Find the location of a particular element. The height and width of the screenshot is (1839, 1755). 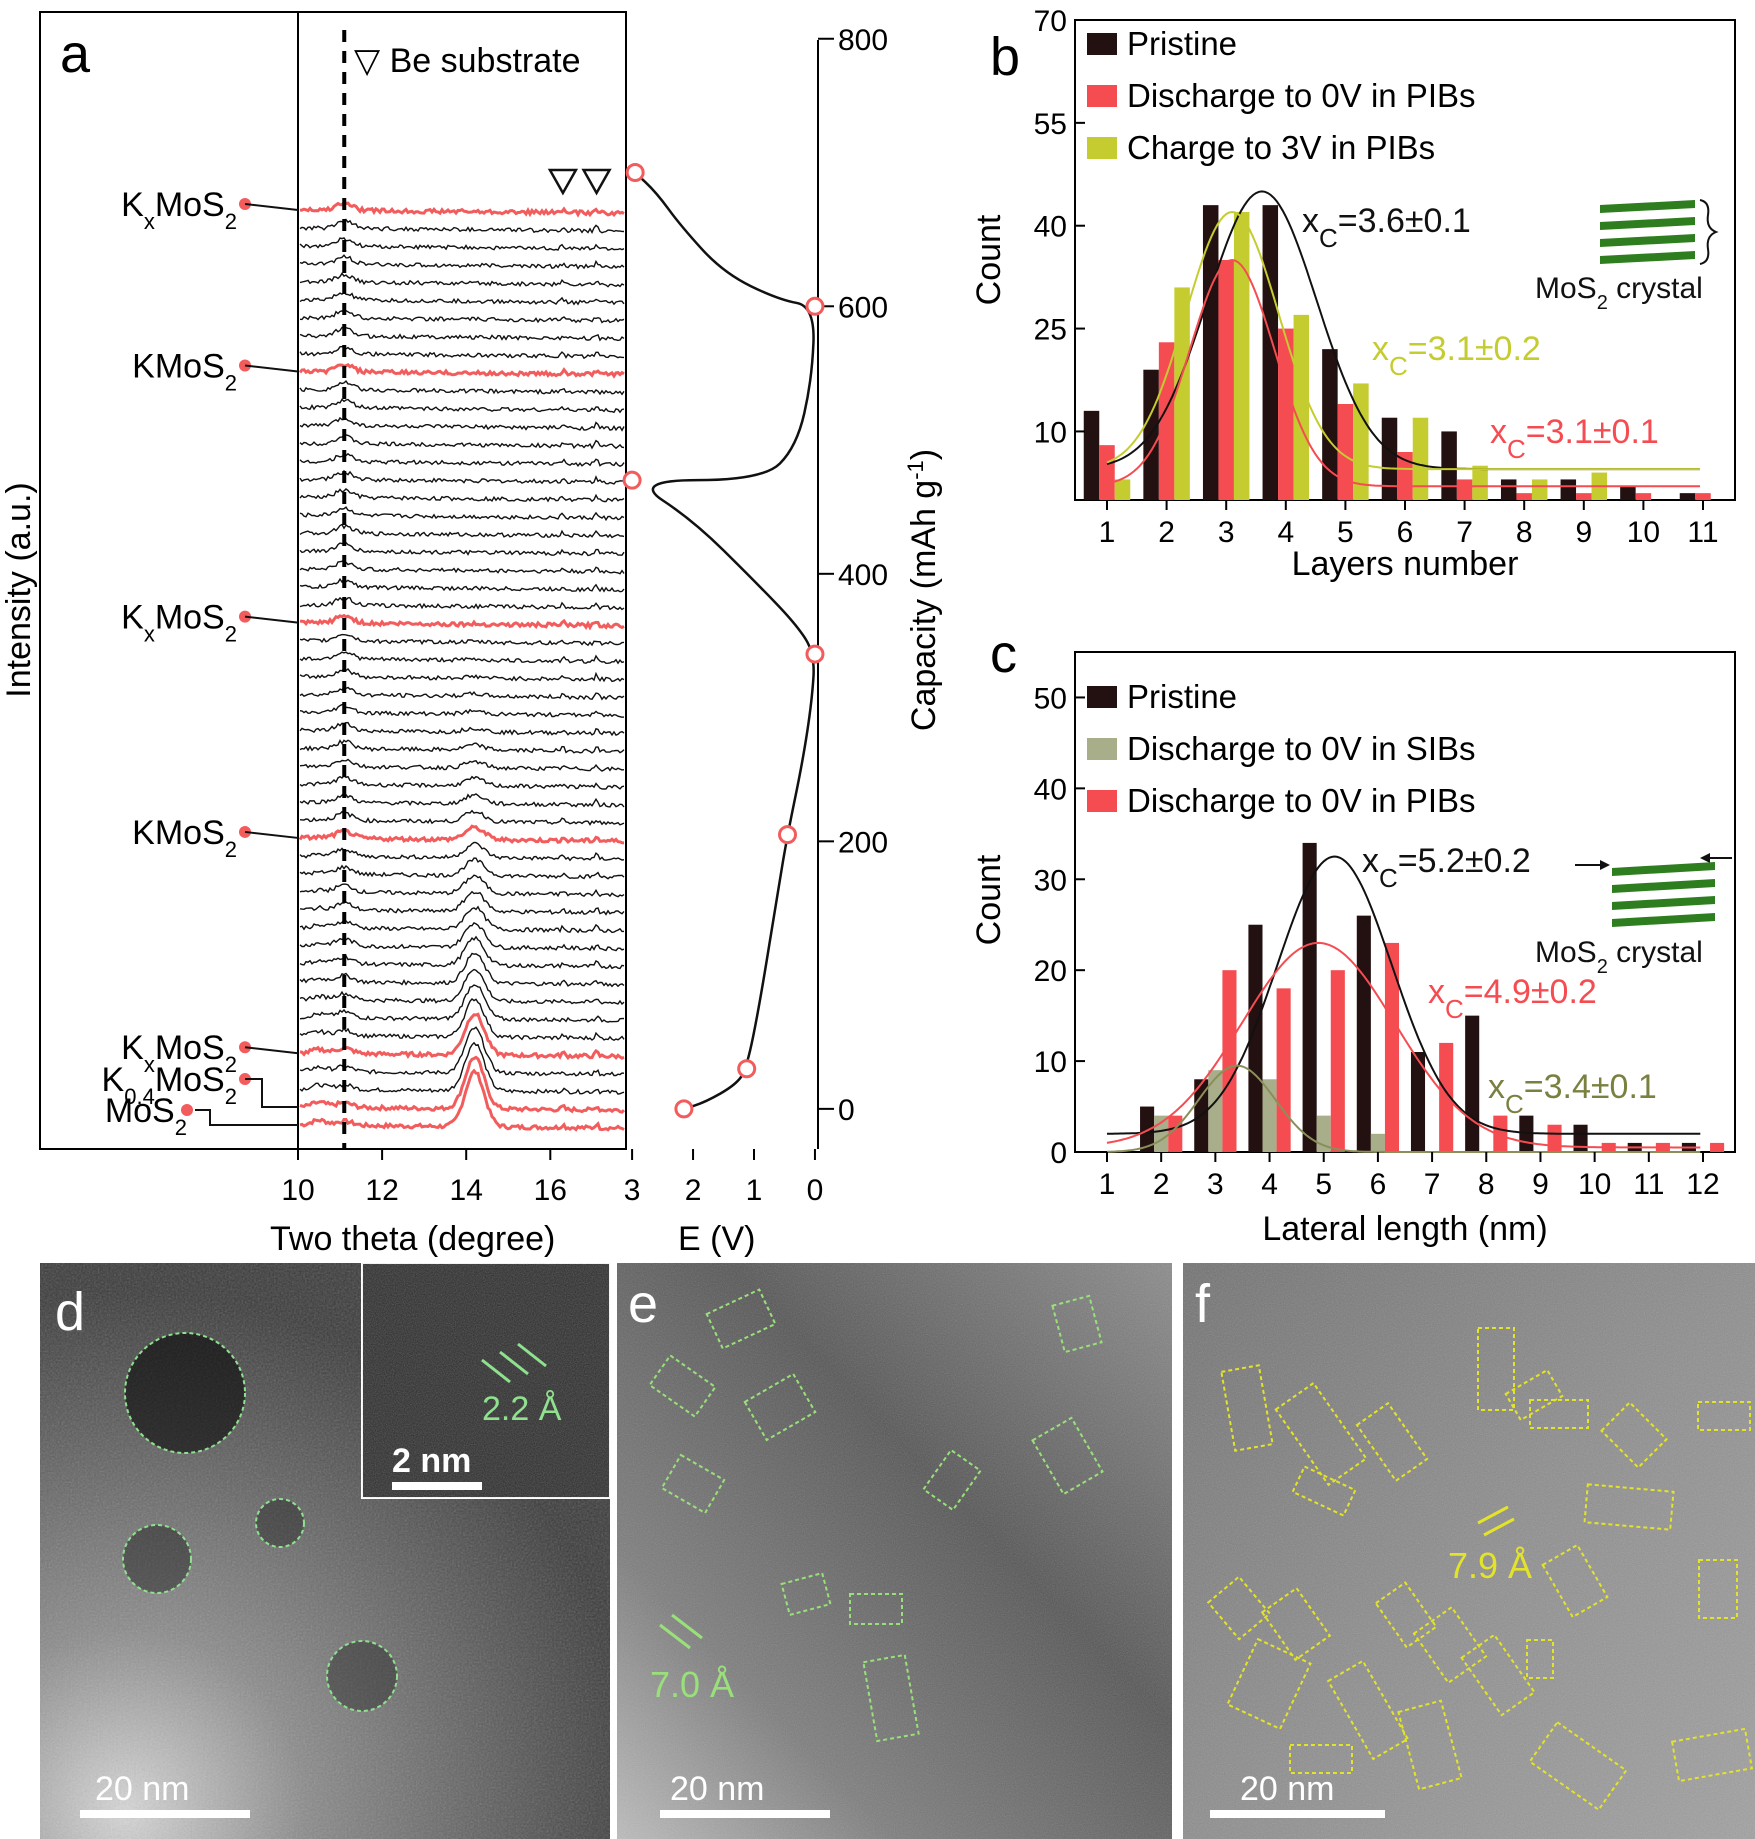

x-tick-label: 7 is located at coordinates (1464, 532).